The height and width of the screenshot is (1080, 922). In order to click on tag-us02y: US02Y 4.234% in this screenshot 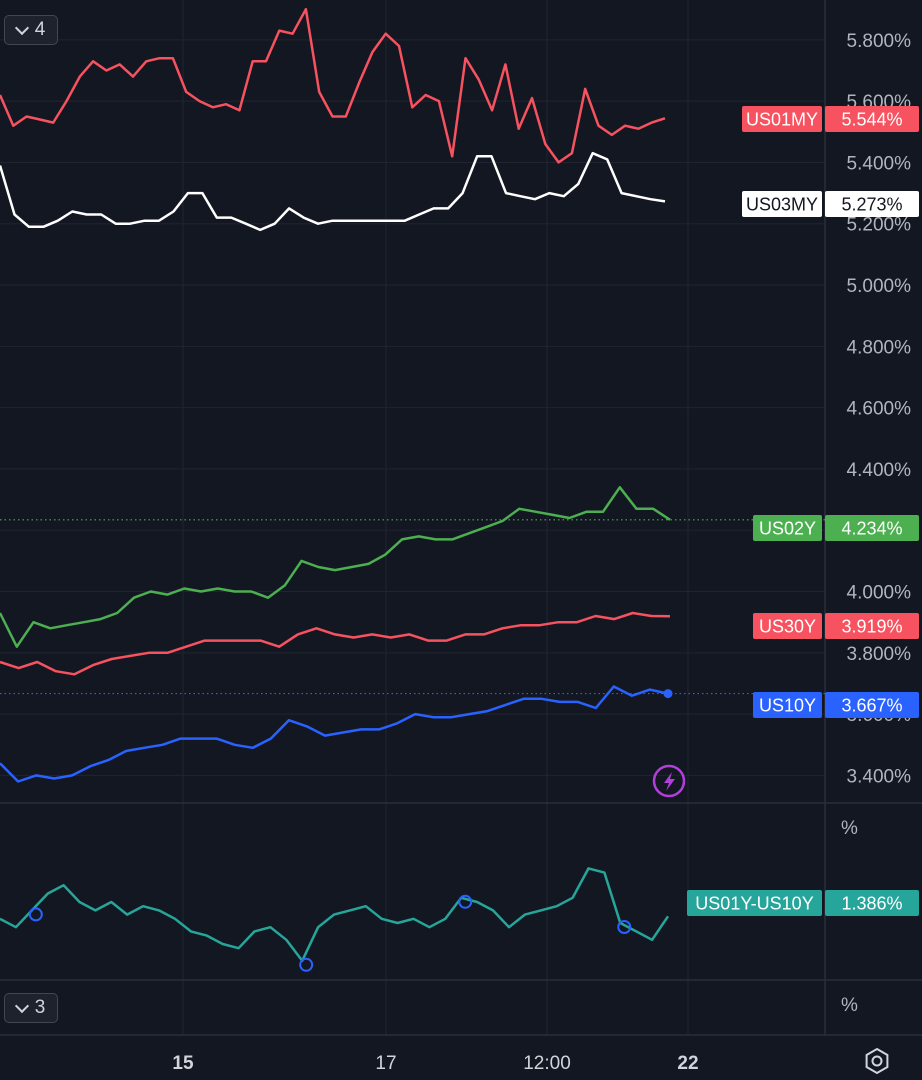, I will do `click(836, 528)`.